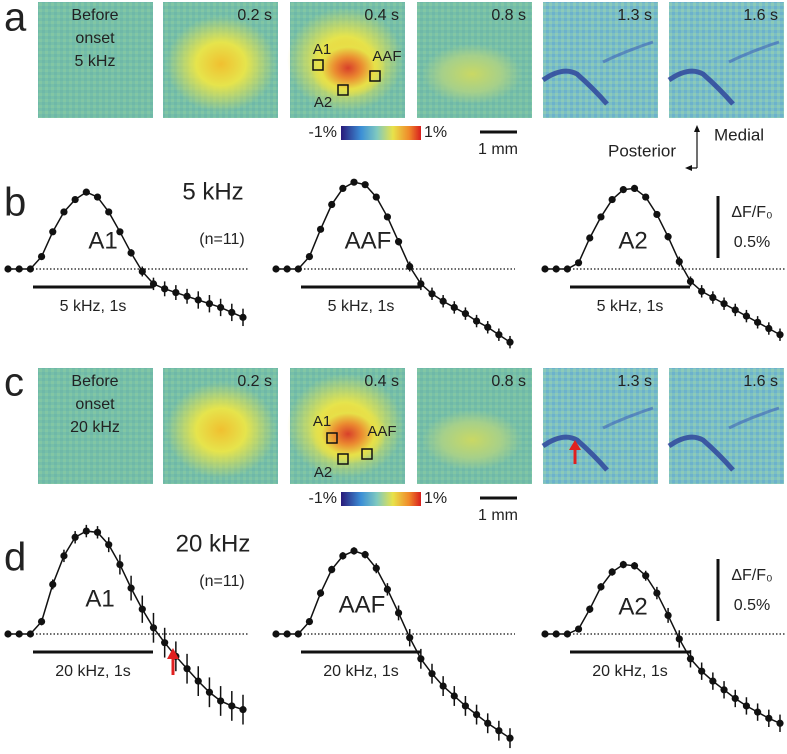 This screenshot has height=754, width=787. Describe the element at coordinates (323, 472) in the screenshot. I see `roi-label: A2` at that location.